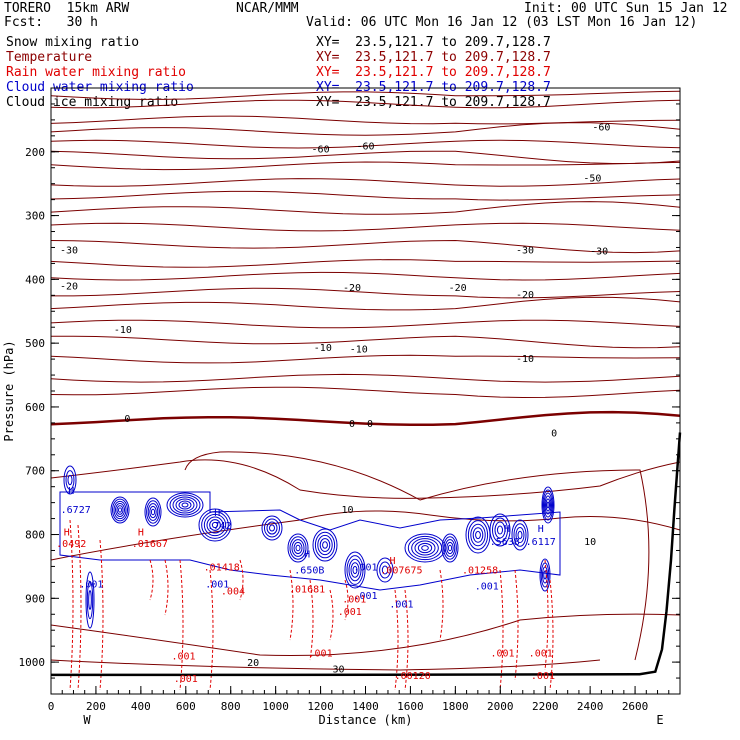 The image size is (740, 740). I want to click on rain-label: .0492, so click(71, 544).